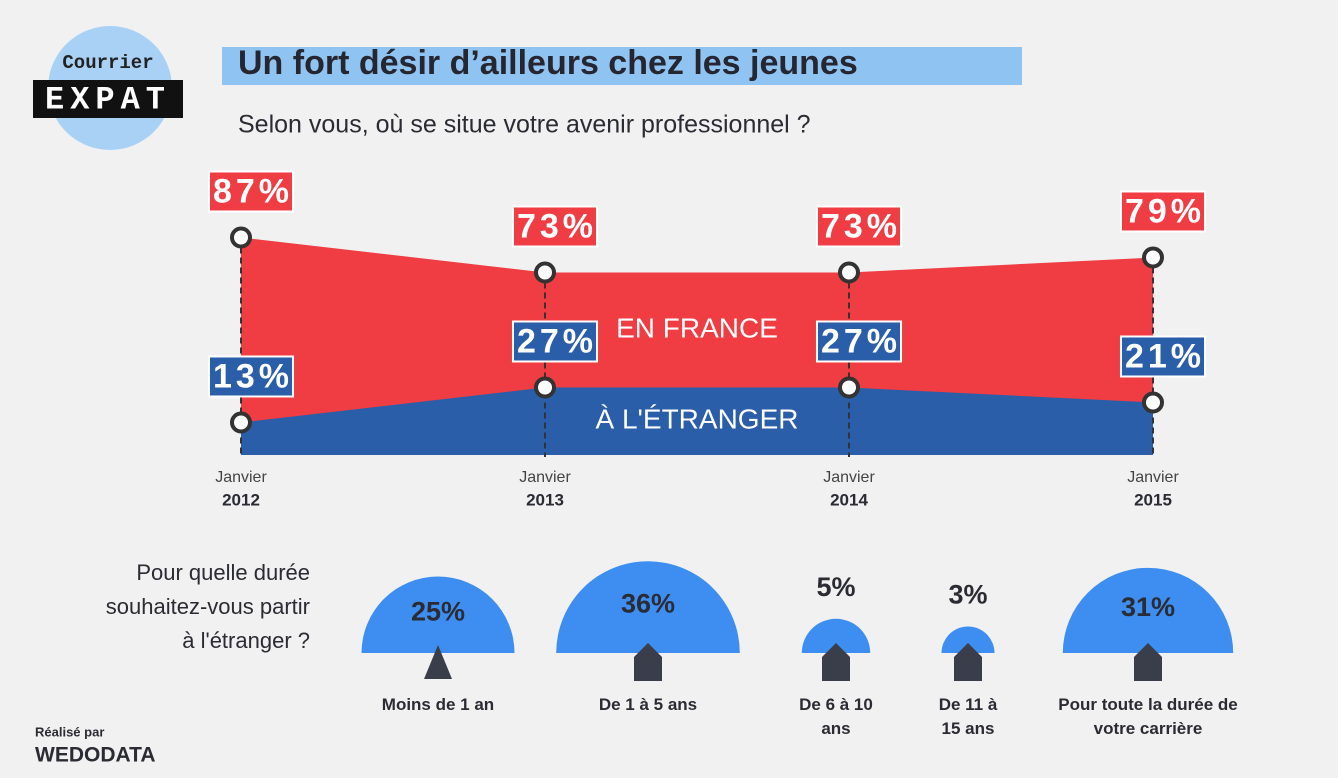 The height and width of the screenshot is (778, 1338). I want to click on series-label: À L'ÉTRANGER, so click(697, 419).